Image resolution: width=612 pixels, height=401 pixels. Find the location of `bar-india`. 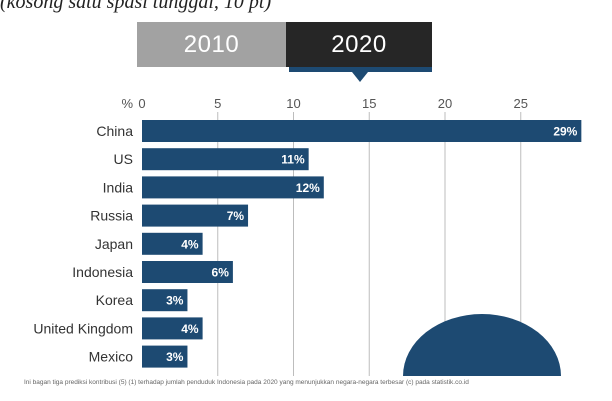

bar-india is located at coordinates (233, 187).